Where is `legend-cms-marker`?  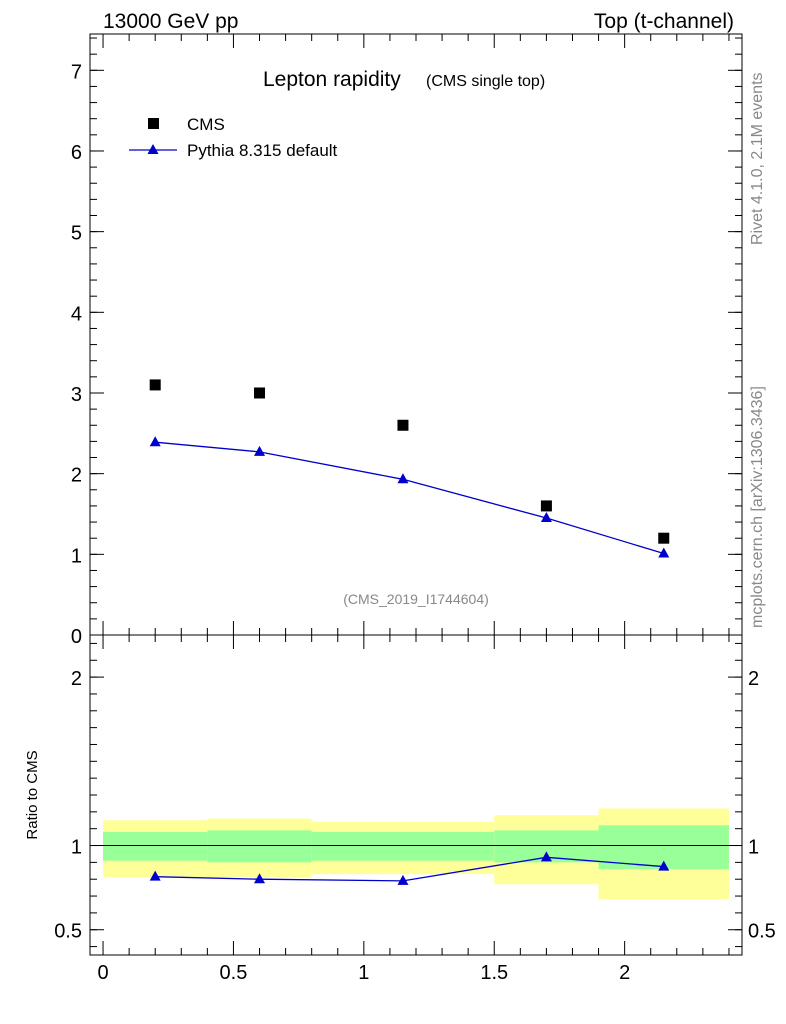
legend-cms-marker is located at coordinates (153, 123).